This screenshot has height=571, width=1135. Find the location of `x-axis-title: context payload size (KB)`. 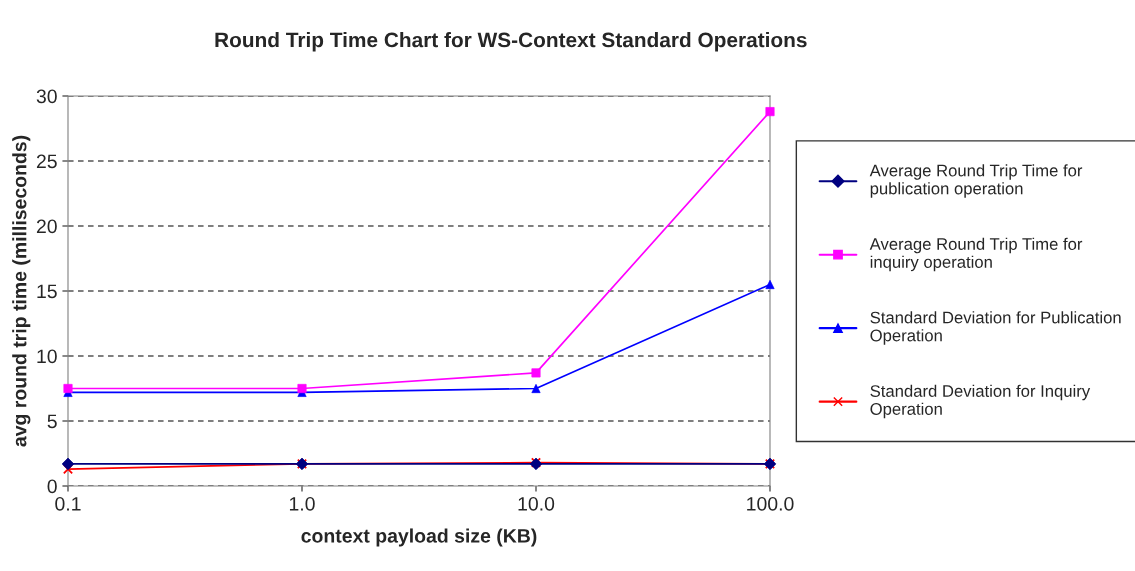

x-axis-title: context payload size (KB) is located at coordinates (419, 537).